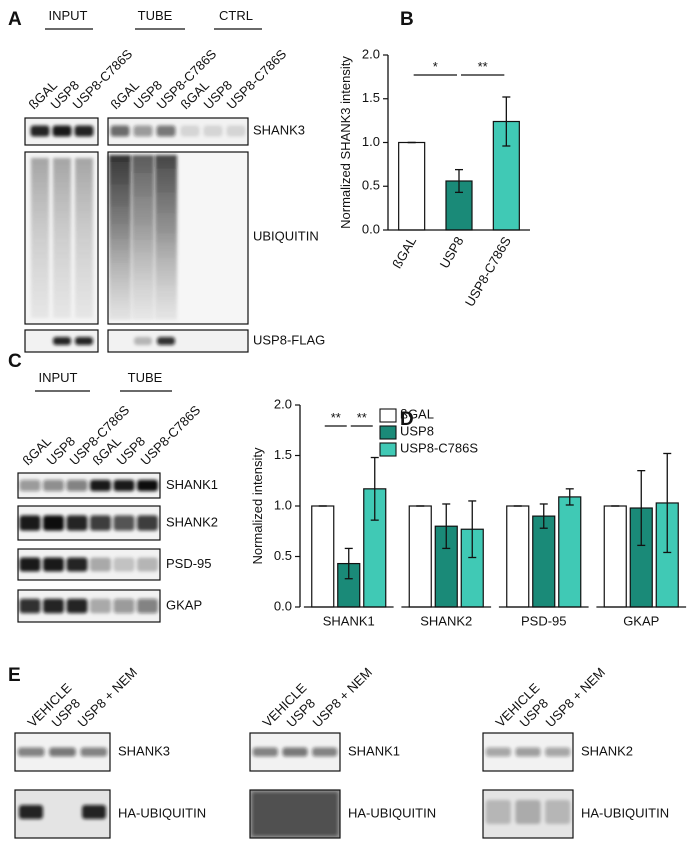 The image size is (697, 853). Describe the element at coordinates (404, 252) in the screenshot. I see `x-tick-label: ßGAL` at that location.